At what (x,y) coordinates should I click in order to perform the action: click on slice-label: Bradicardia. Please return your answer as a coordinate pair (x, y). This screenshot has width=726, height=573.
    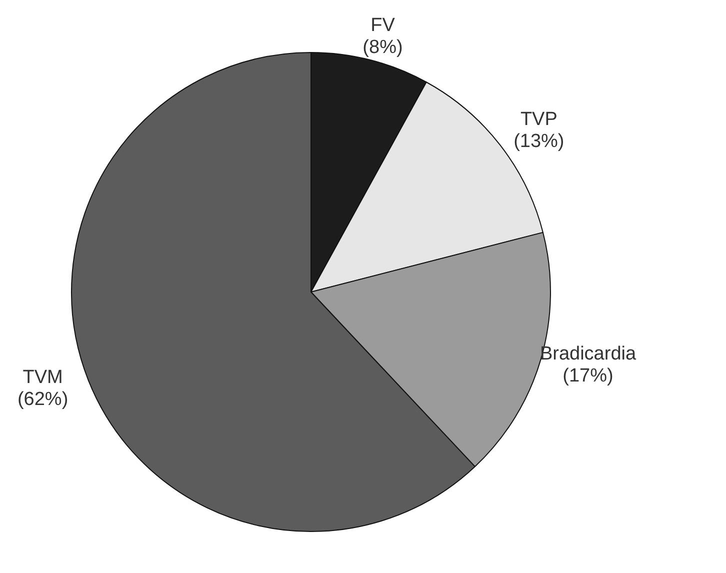
    Looking at the image, I should click on (588, 354).